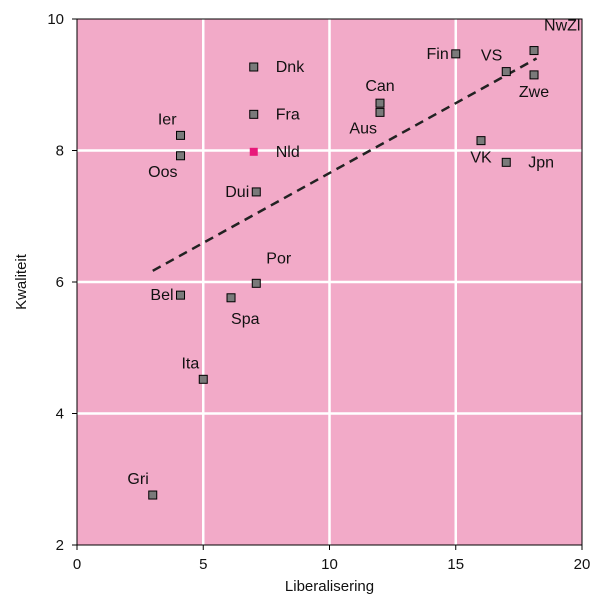 The width and height of the screenshot is (592, 597). I want to click on point-label-dui: Dui, so click(237, 192).